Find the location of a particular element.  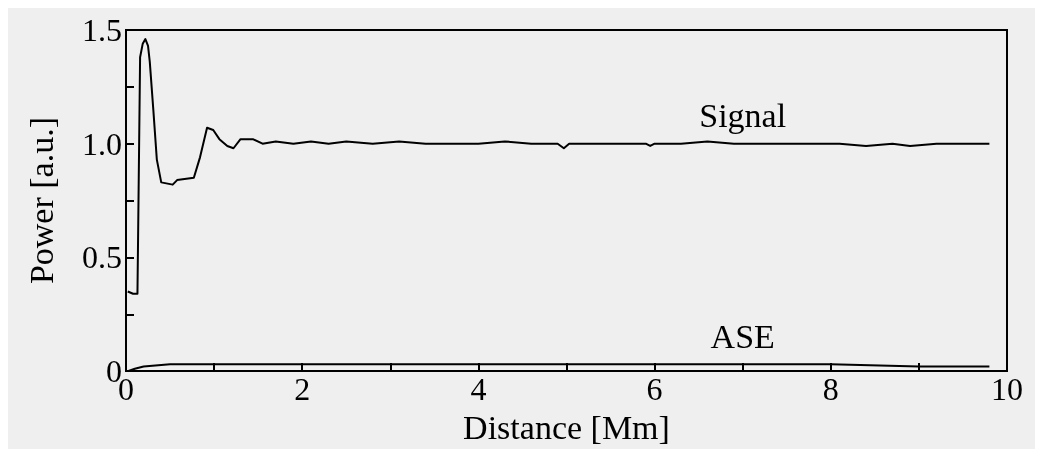

x-axis-title: Distance [Mm] is located at coordinates (566, 427).